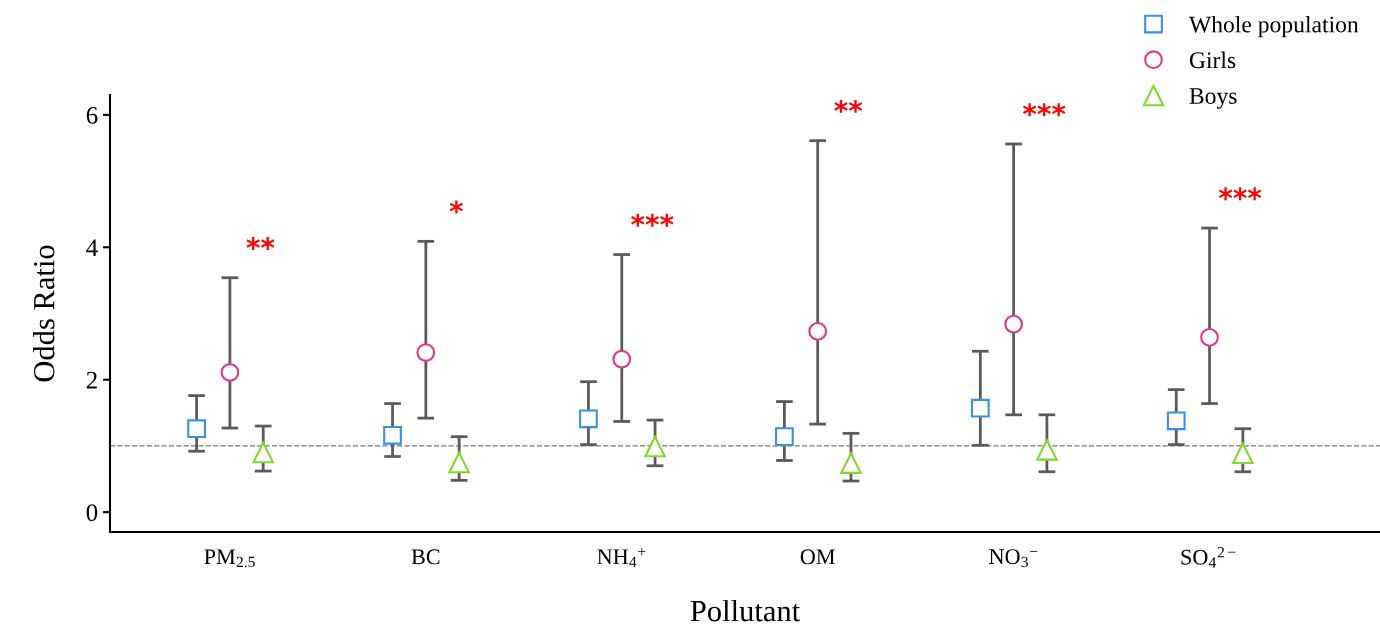 This screenshot has height=631, width=1380. I want to click on y-tick-label: 4, so click(92, 247).